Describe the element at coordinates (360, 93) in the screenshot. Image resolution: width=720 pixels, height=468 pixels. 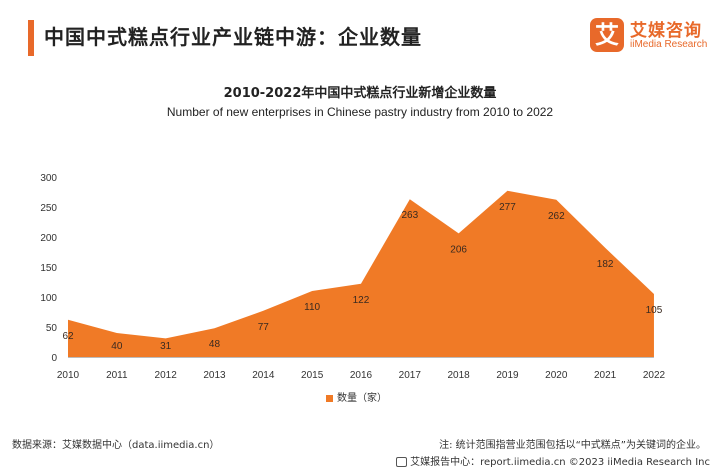
I see `chart-title: 2010-2022年中国中式糕点行业新增企业数量` at that location.